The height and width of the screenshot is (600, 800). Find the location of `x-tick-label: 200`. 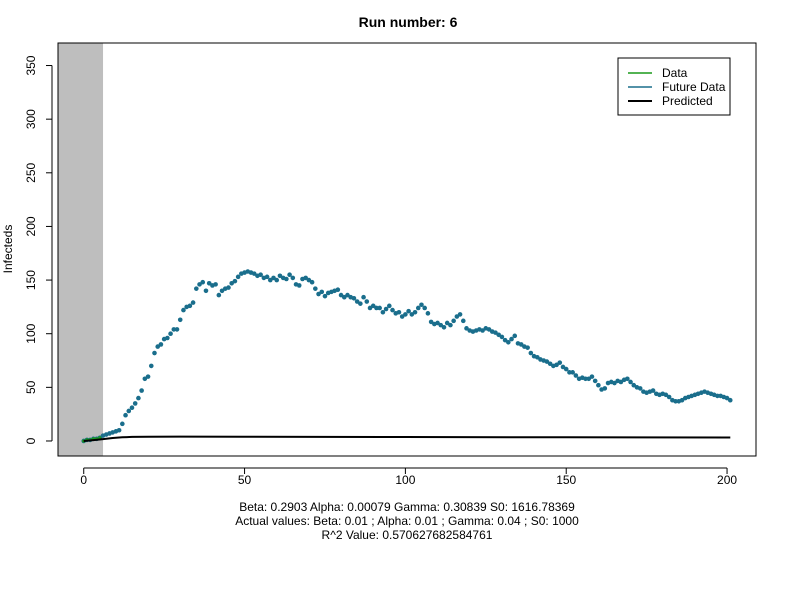

x-tick-label: 200 is located at coordinates (727, 480).